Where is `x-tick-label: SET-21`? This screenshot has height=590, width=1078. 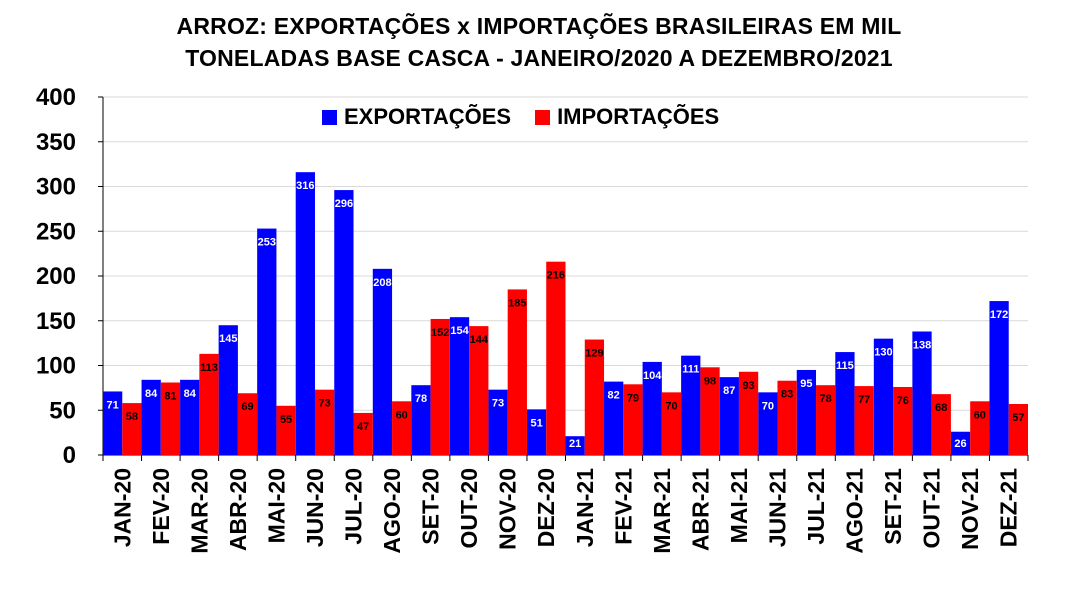 x-tick-label: SET-21 is located at coordinates (893, 506).